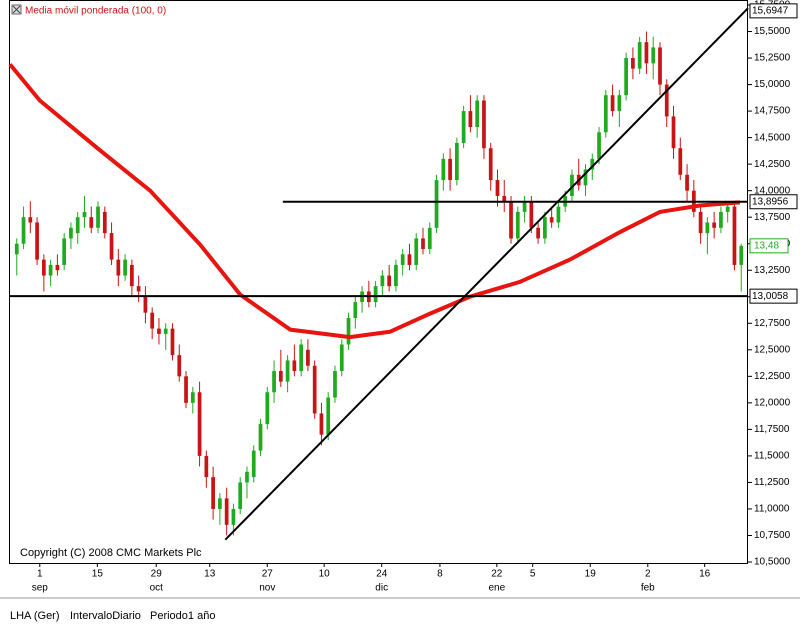  What do you see at coordinates (772, 31) in the screenshot?
I see `y-tick-label: 15,5000` at bounding box center [772, 31].